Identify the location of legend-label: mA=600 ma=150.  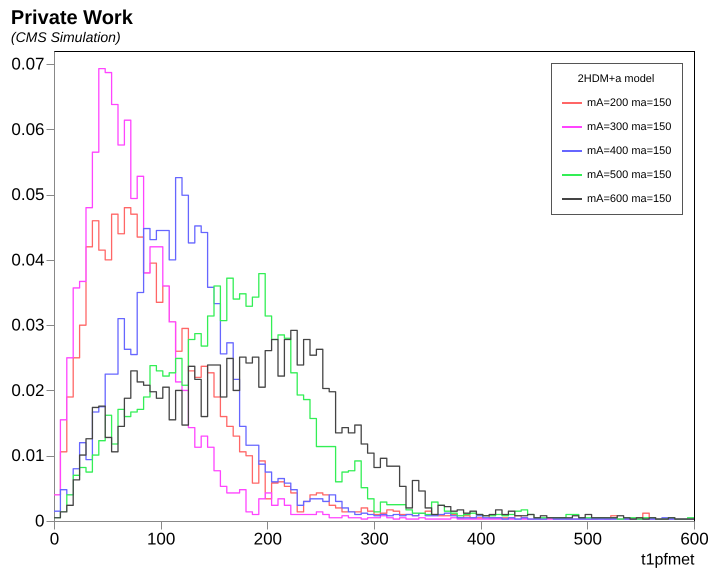
(629, 199).